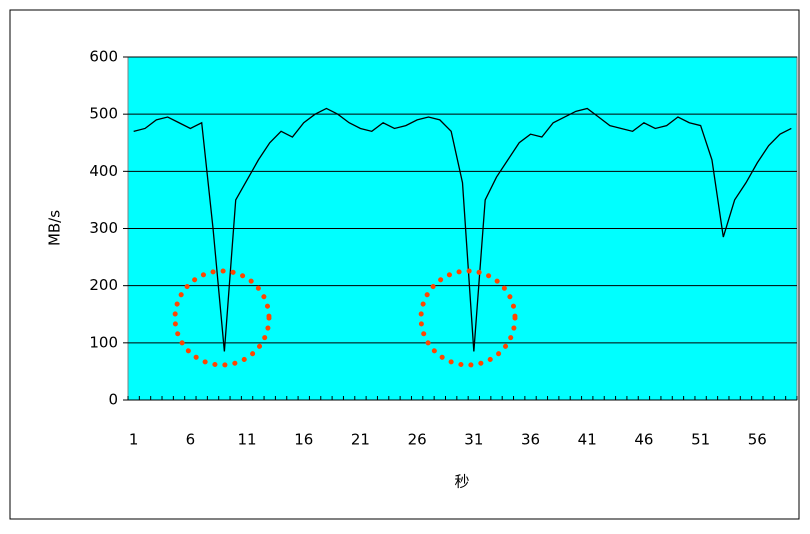 This screenshot has height=534, width=810. What do you see at coordinates (587, 440) in the screenshot?
I see `x-tick-label: 41` at bounding box center [587, 440].